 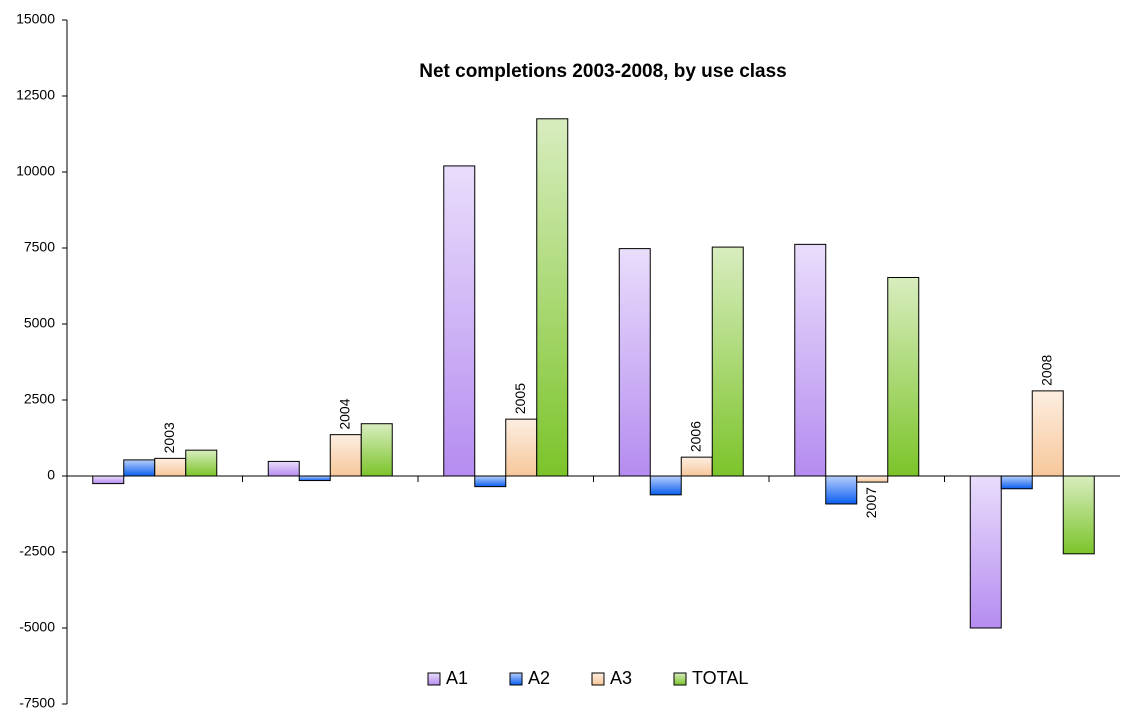 What do you see at coordinates (344, 413) in the screenshot?
I see `category-label: 2004` at bounding box center [344, 413].